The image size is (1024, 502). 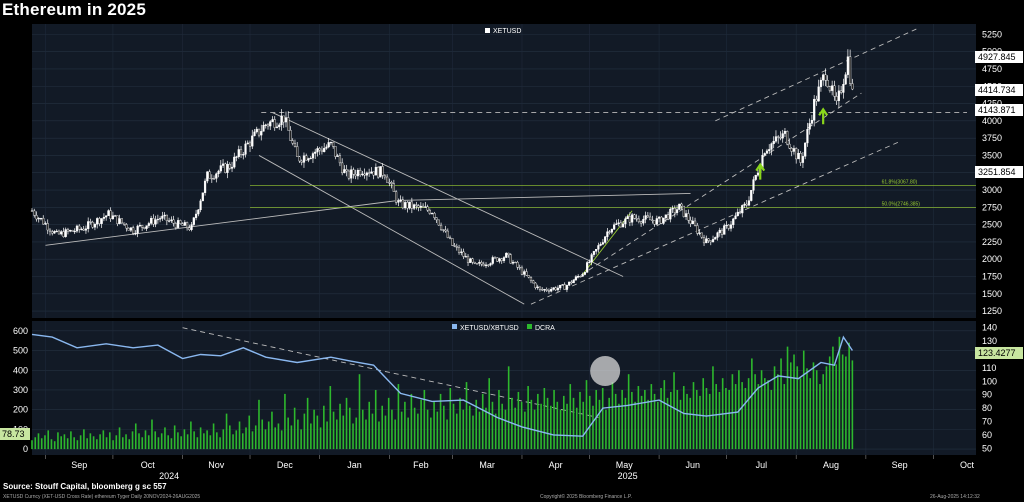 What do you see at coordinates (20, 410) in the screenshot?
I see `volume-tick-label: 200` at bounding box center [20, 410].